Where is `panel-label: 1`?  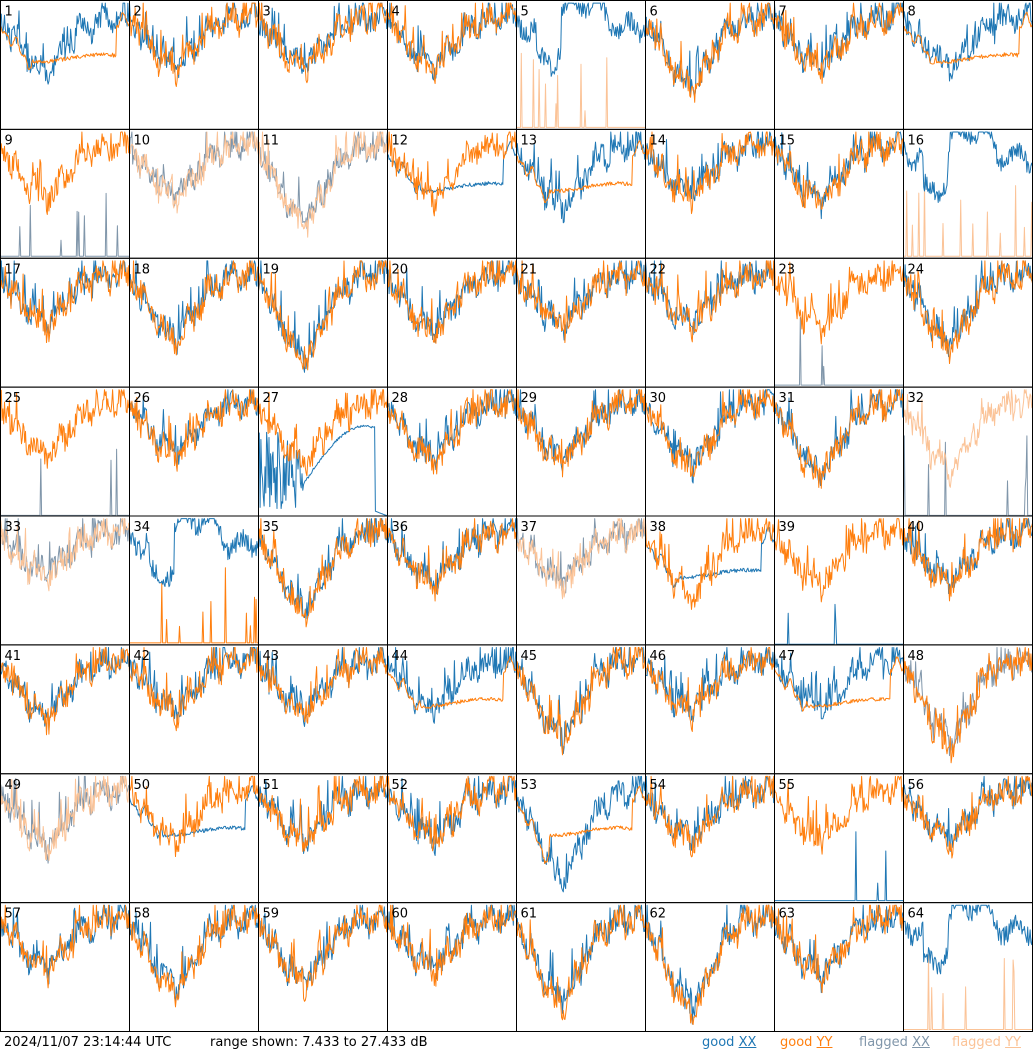
panel-label: 1 is located at coordinates (9, 12).